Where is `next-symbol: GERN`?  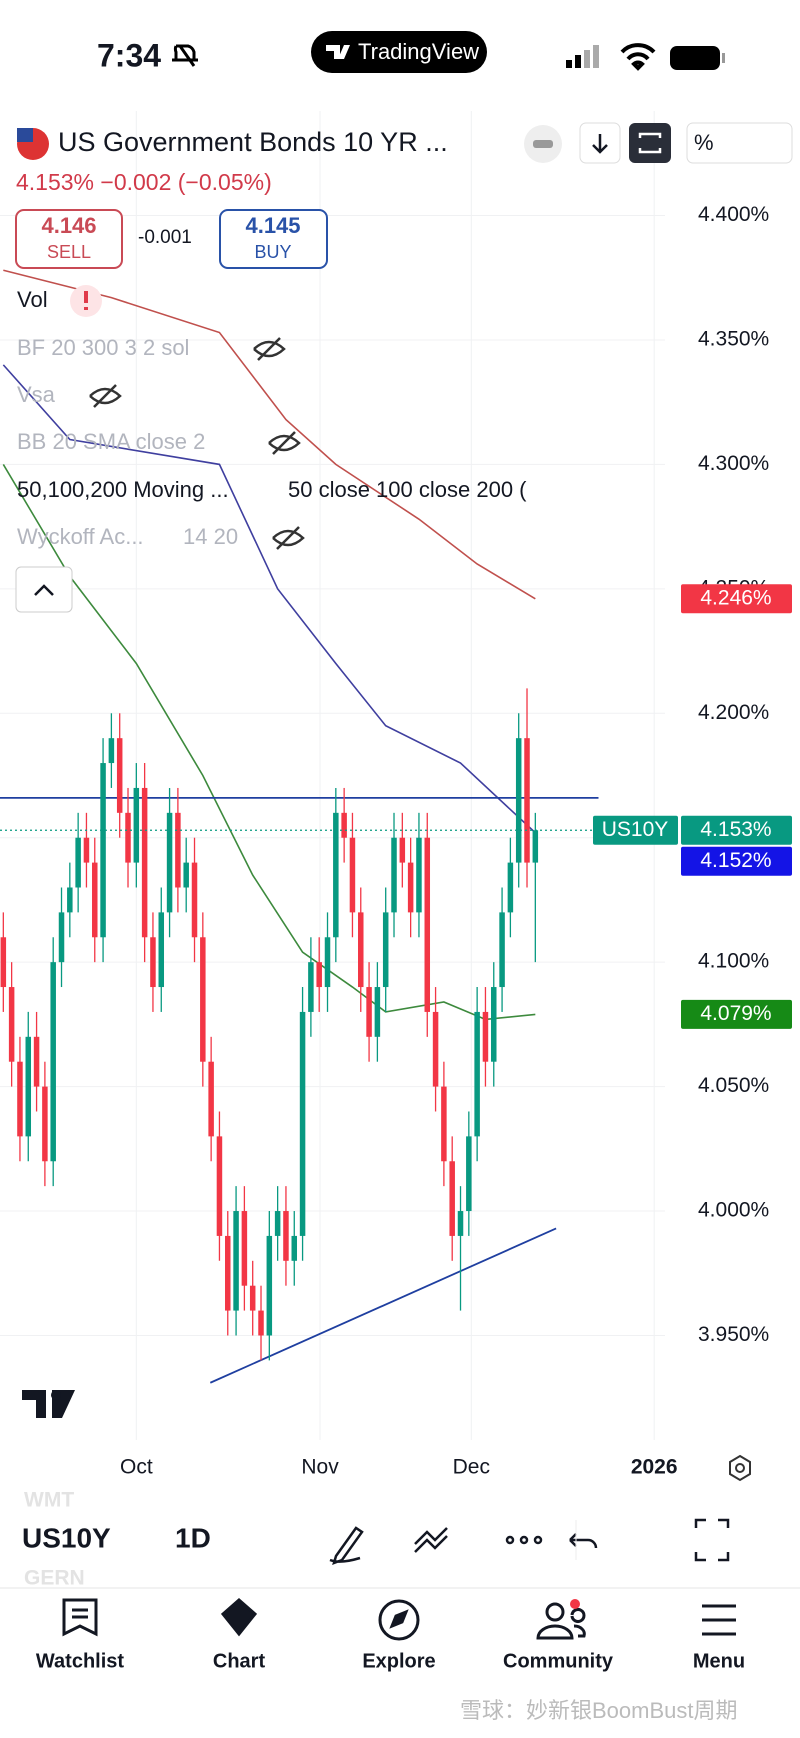 next-symbol: GERN is located at coordinates (54, 1578).